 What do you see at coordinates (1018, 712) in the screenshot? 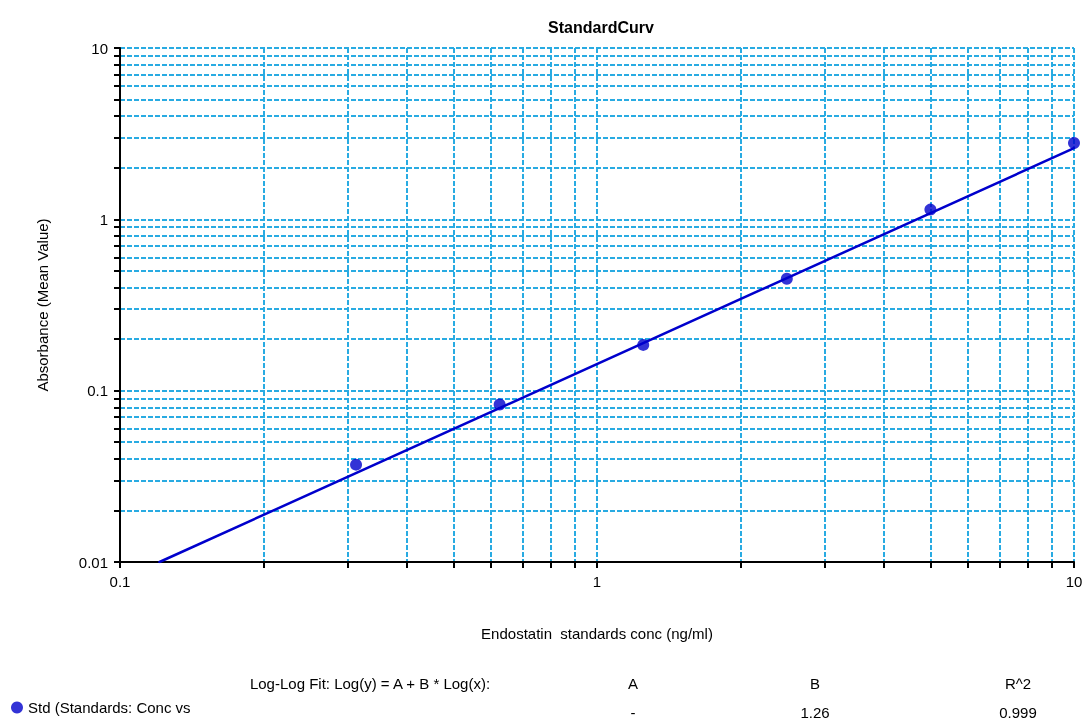
I see `text: 0.999` at bounding box center [1018, 712].